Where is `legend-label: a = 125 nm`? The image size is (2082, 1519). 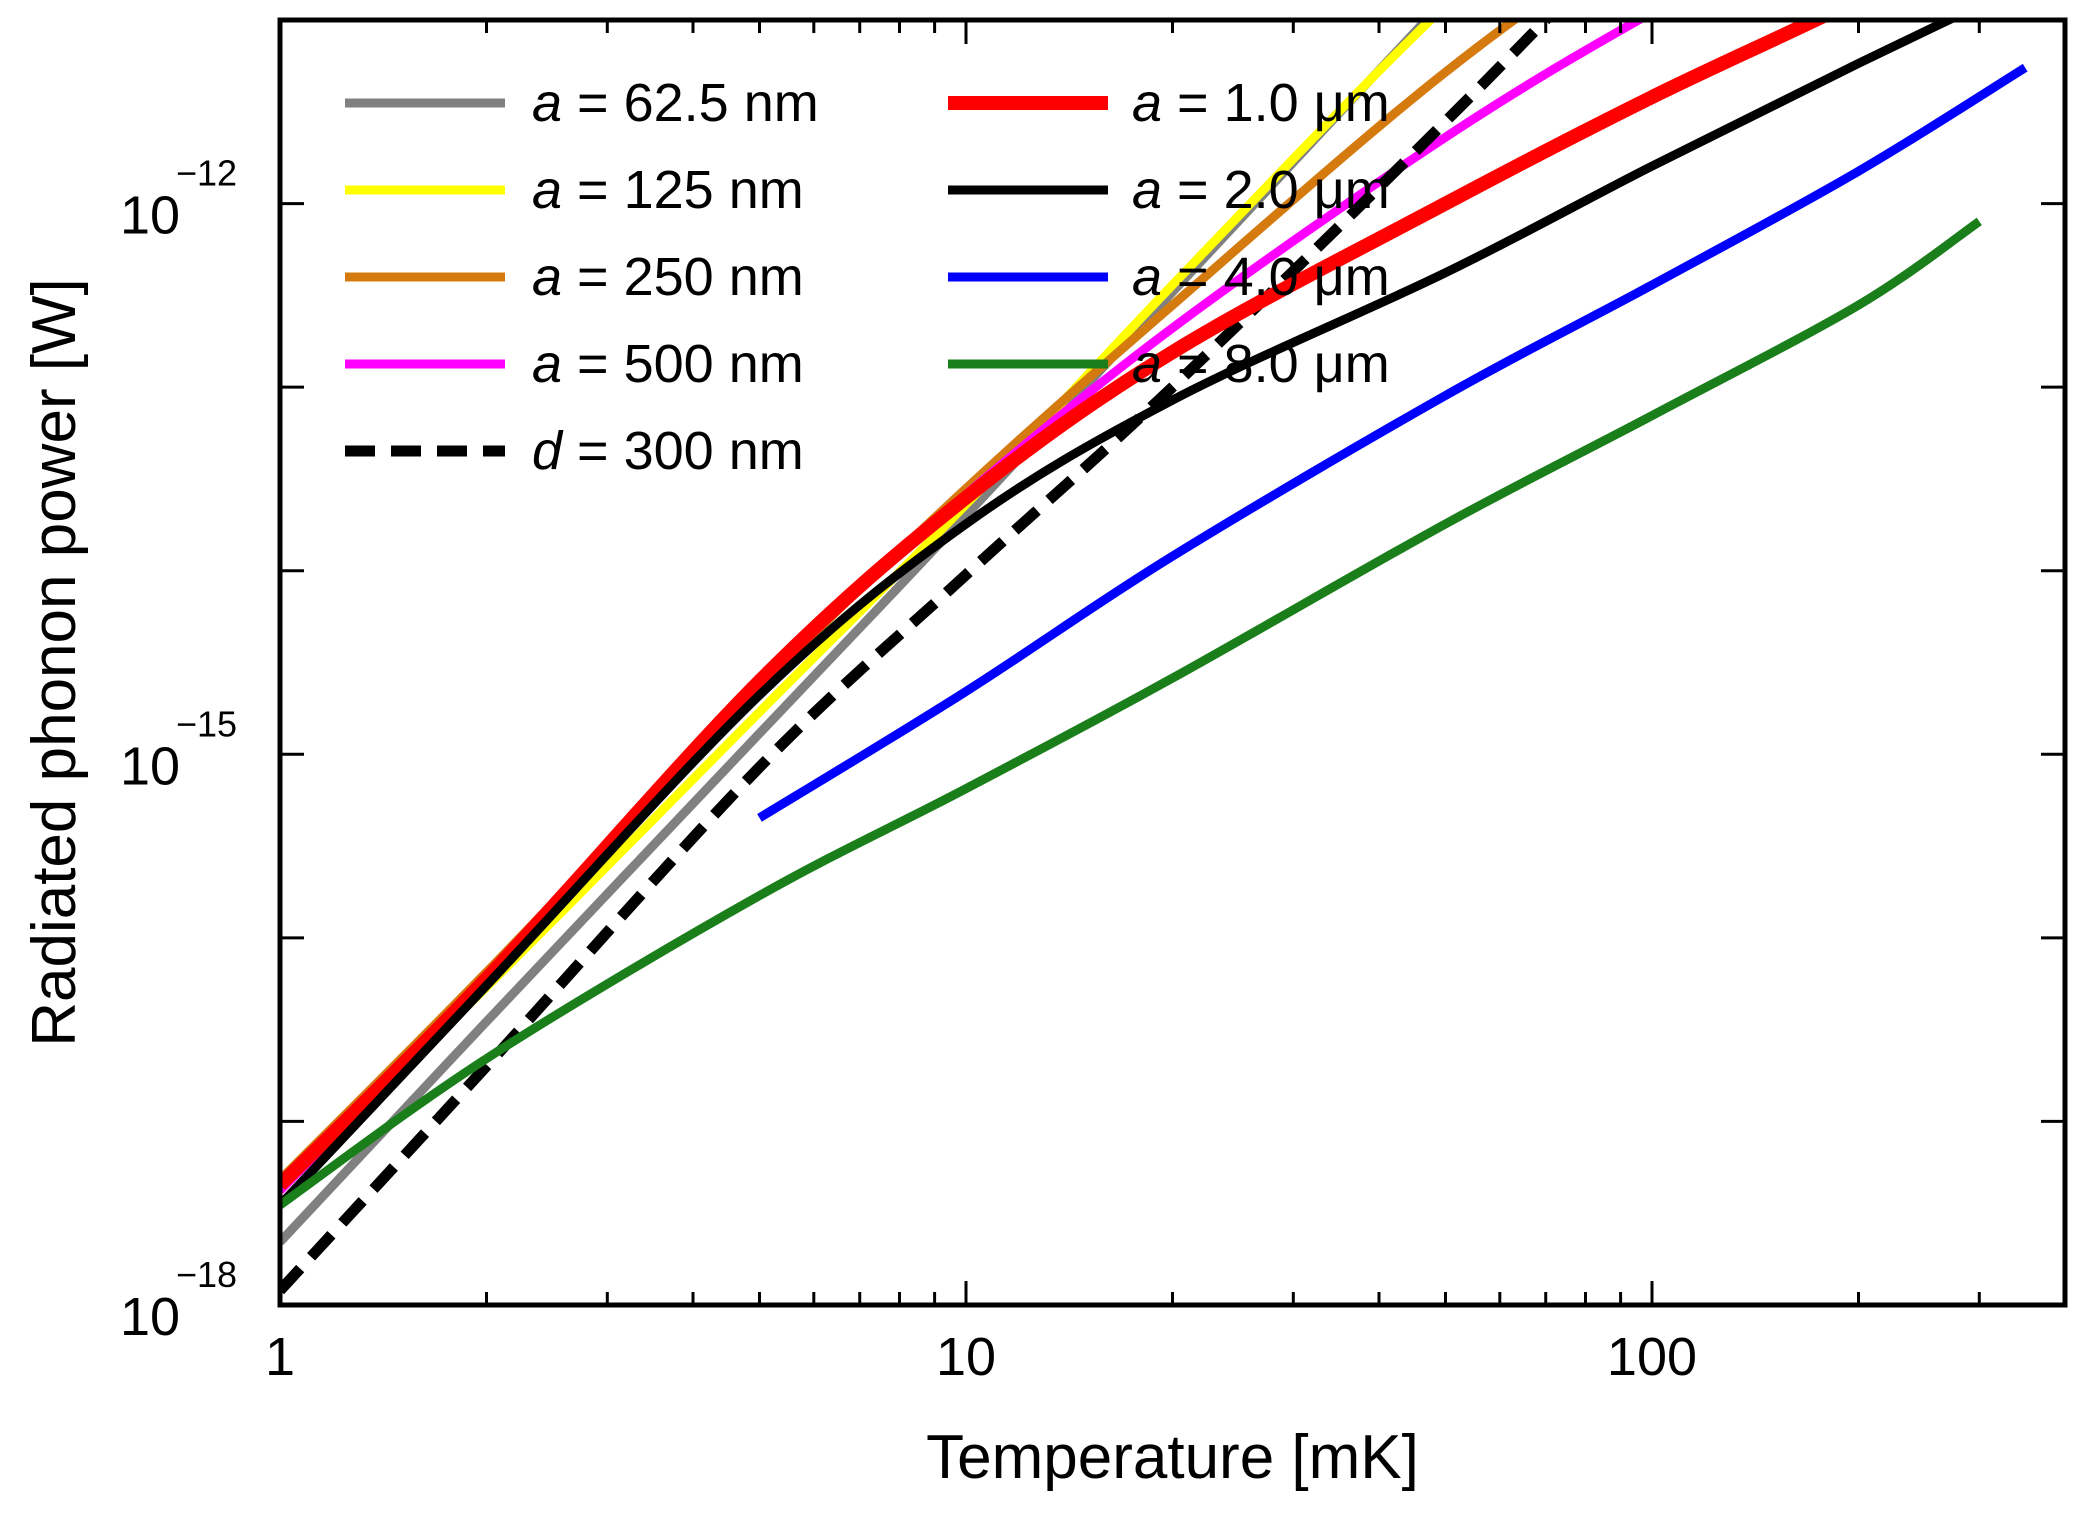
legend-label: a = 125 nm is located at coordinates (668, 190).